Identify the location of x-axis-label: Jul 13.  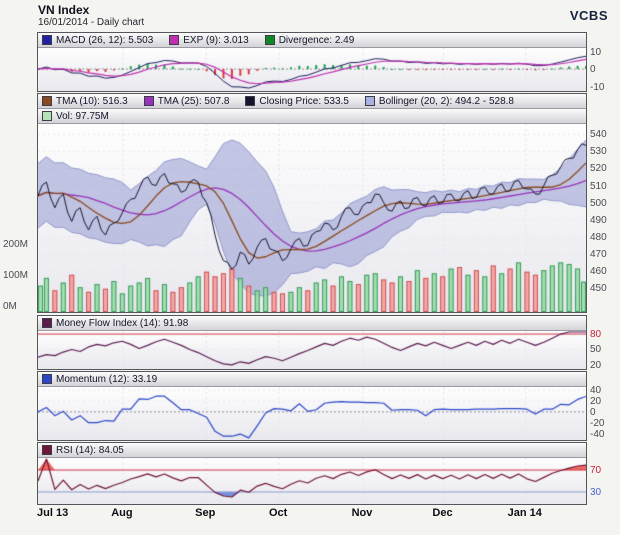
(53, 513).